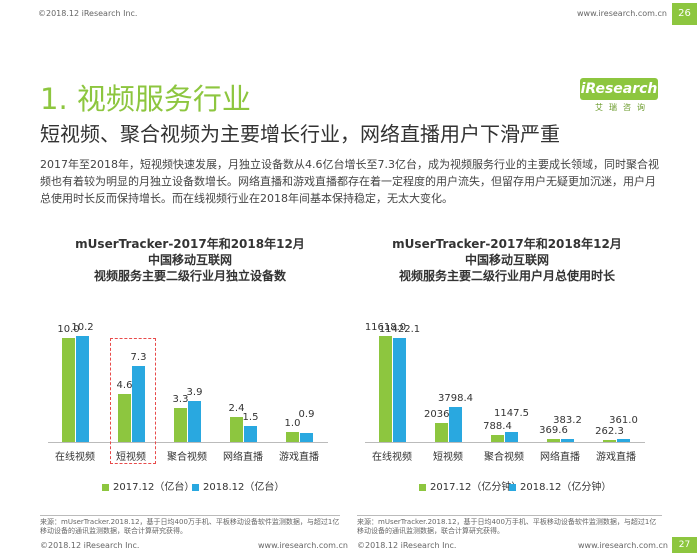  I want to click on chart-right-title-line-2: 中国移动互联网, so click(506, 260).